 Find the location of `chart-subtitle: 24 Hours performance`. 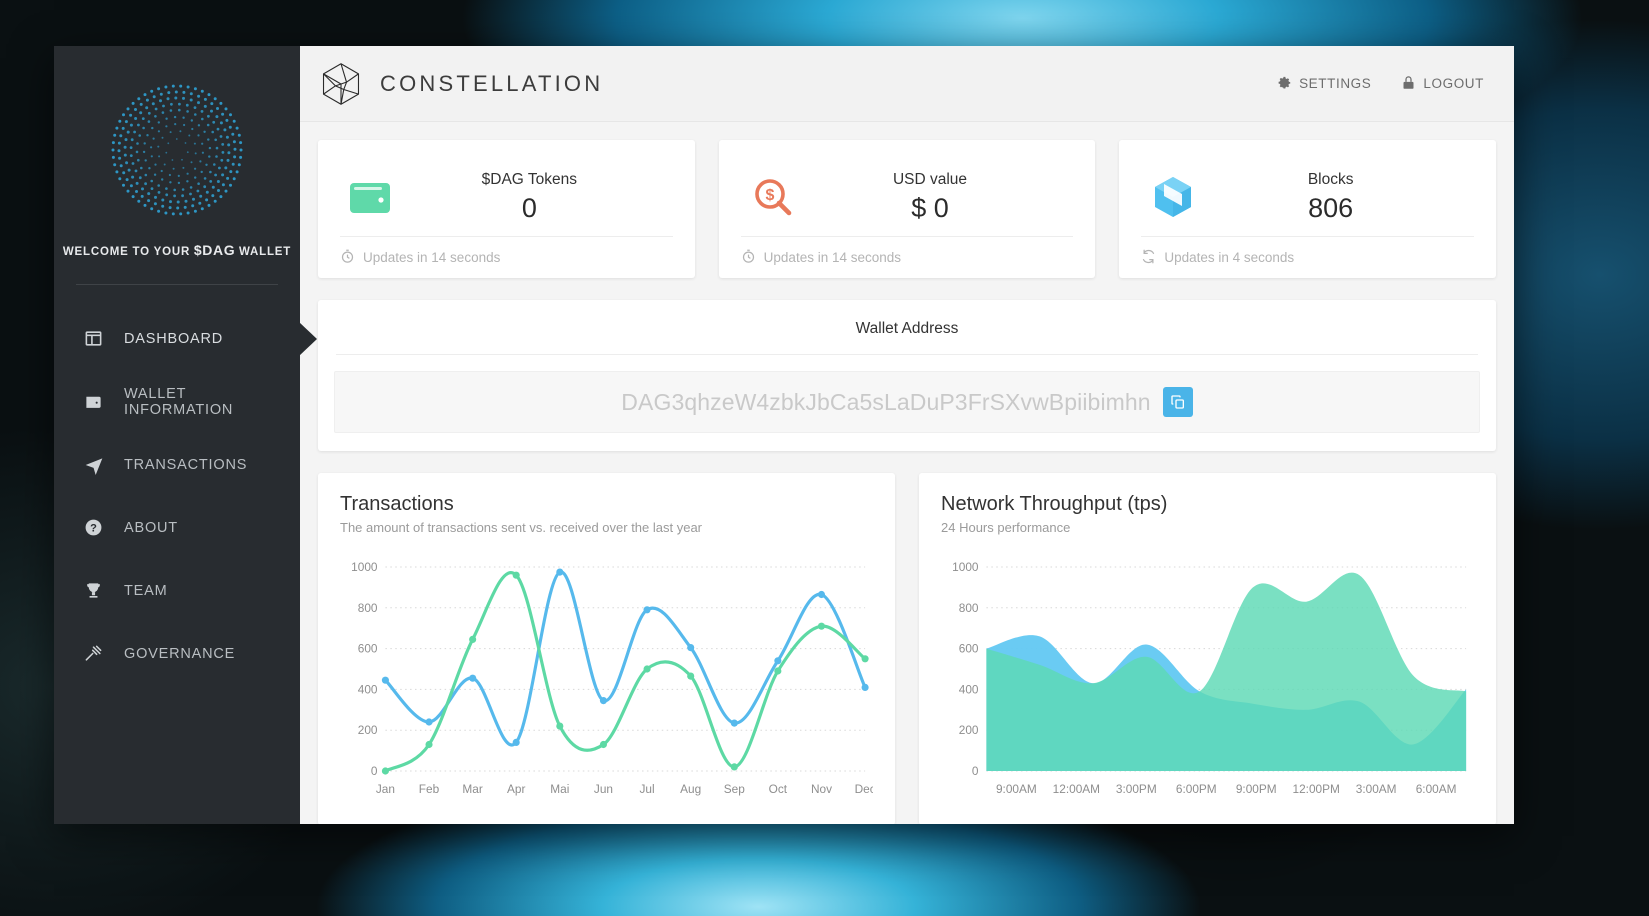

chart-subtitle: 24 Hours performance is located at coordinates (1006, 527).